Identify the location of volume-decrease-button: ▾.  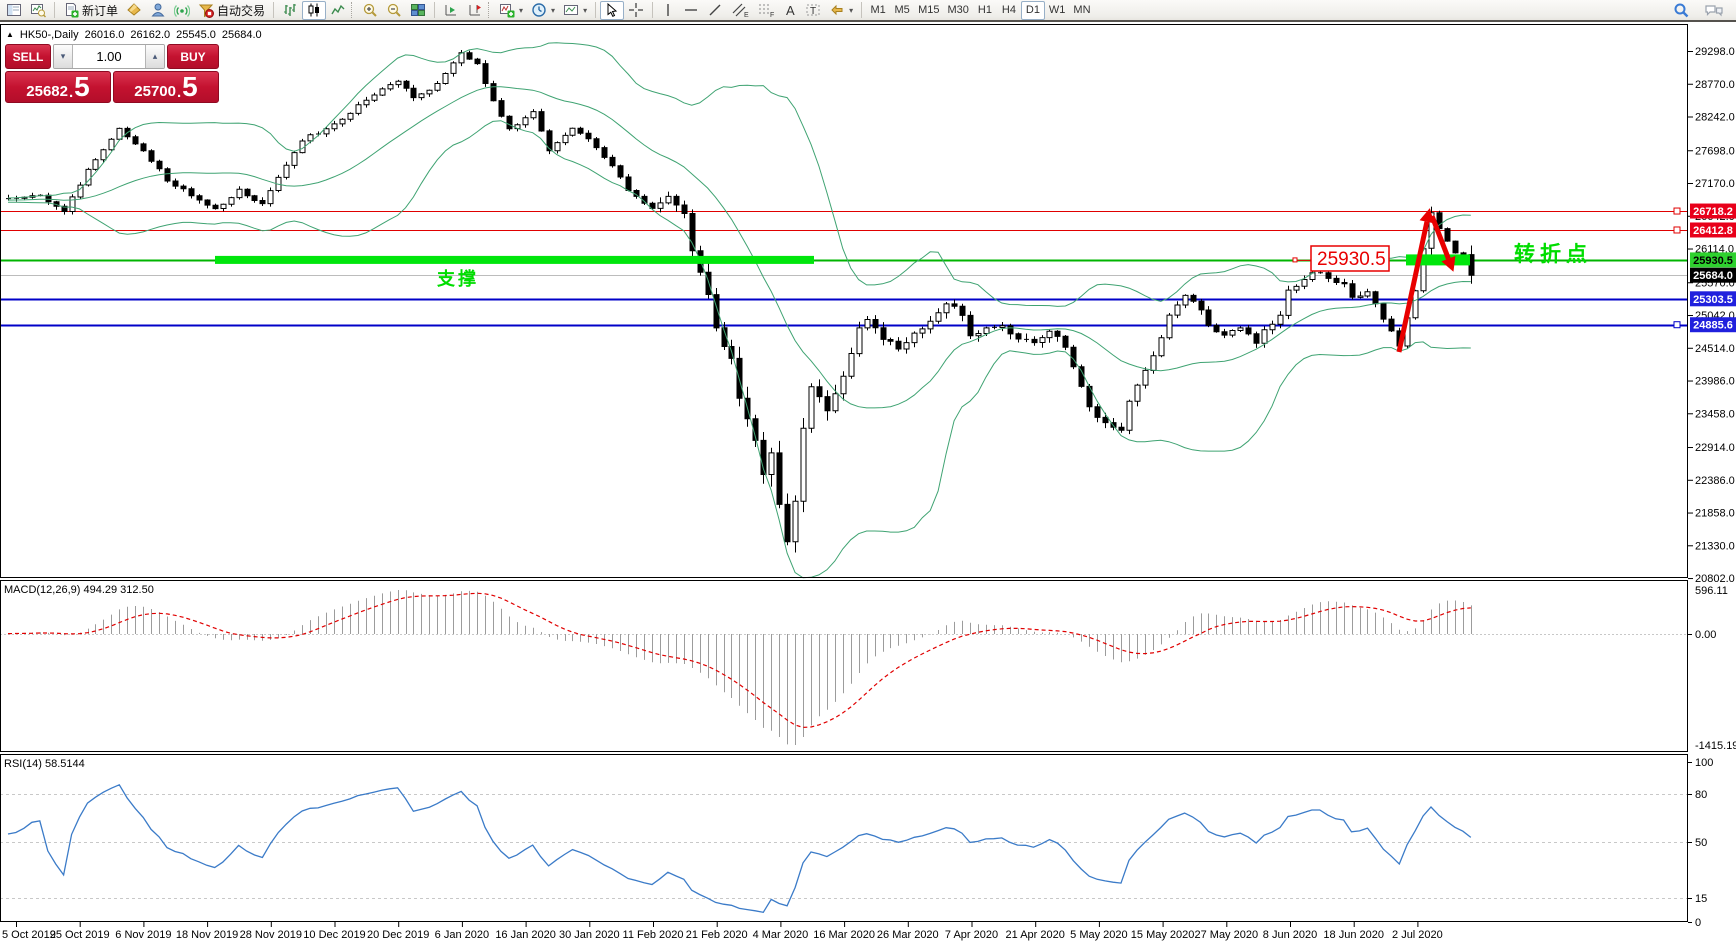
(63, 56).